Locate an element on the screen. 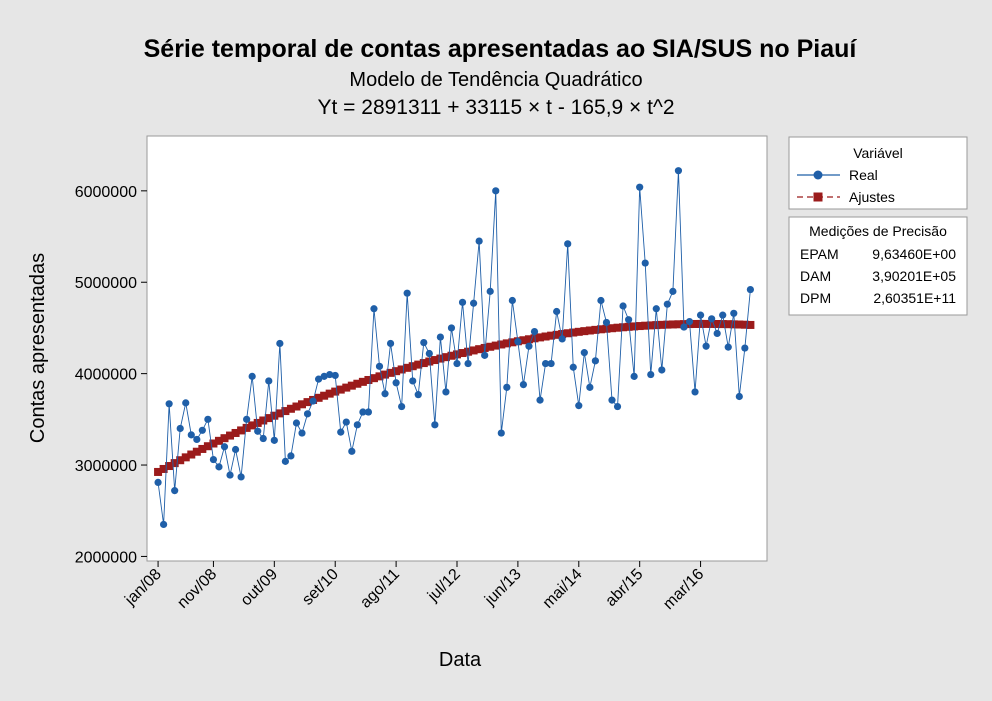  legend-real-label: Real is located at coordinates (863, 175).